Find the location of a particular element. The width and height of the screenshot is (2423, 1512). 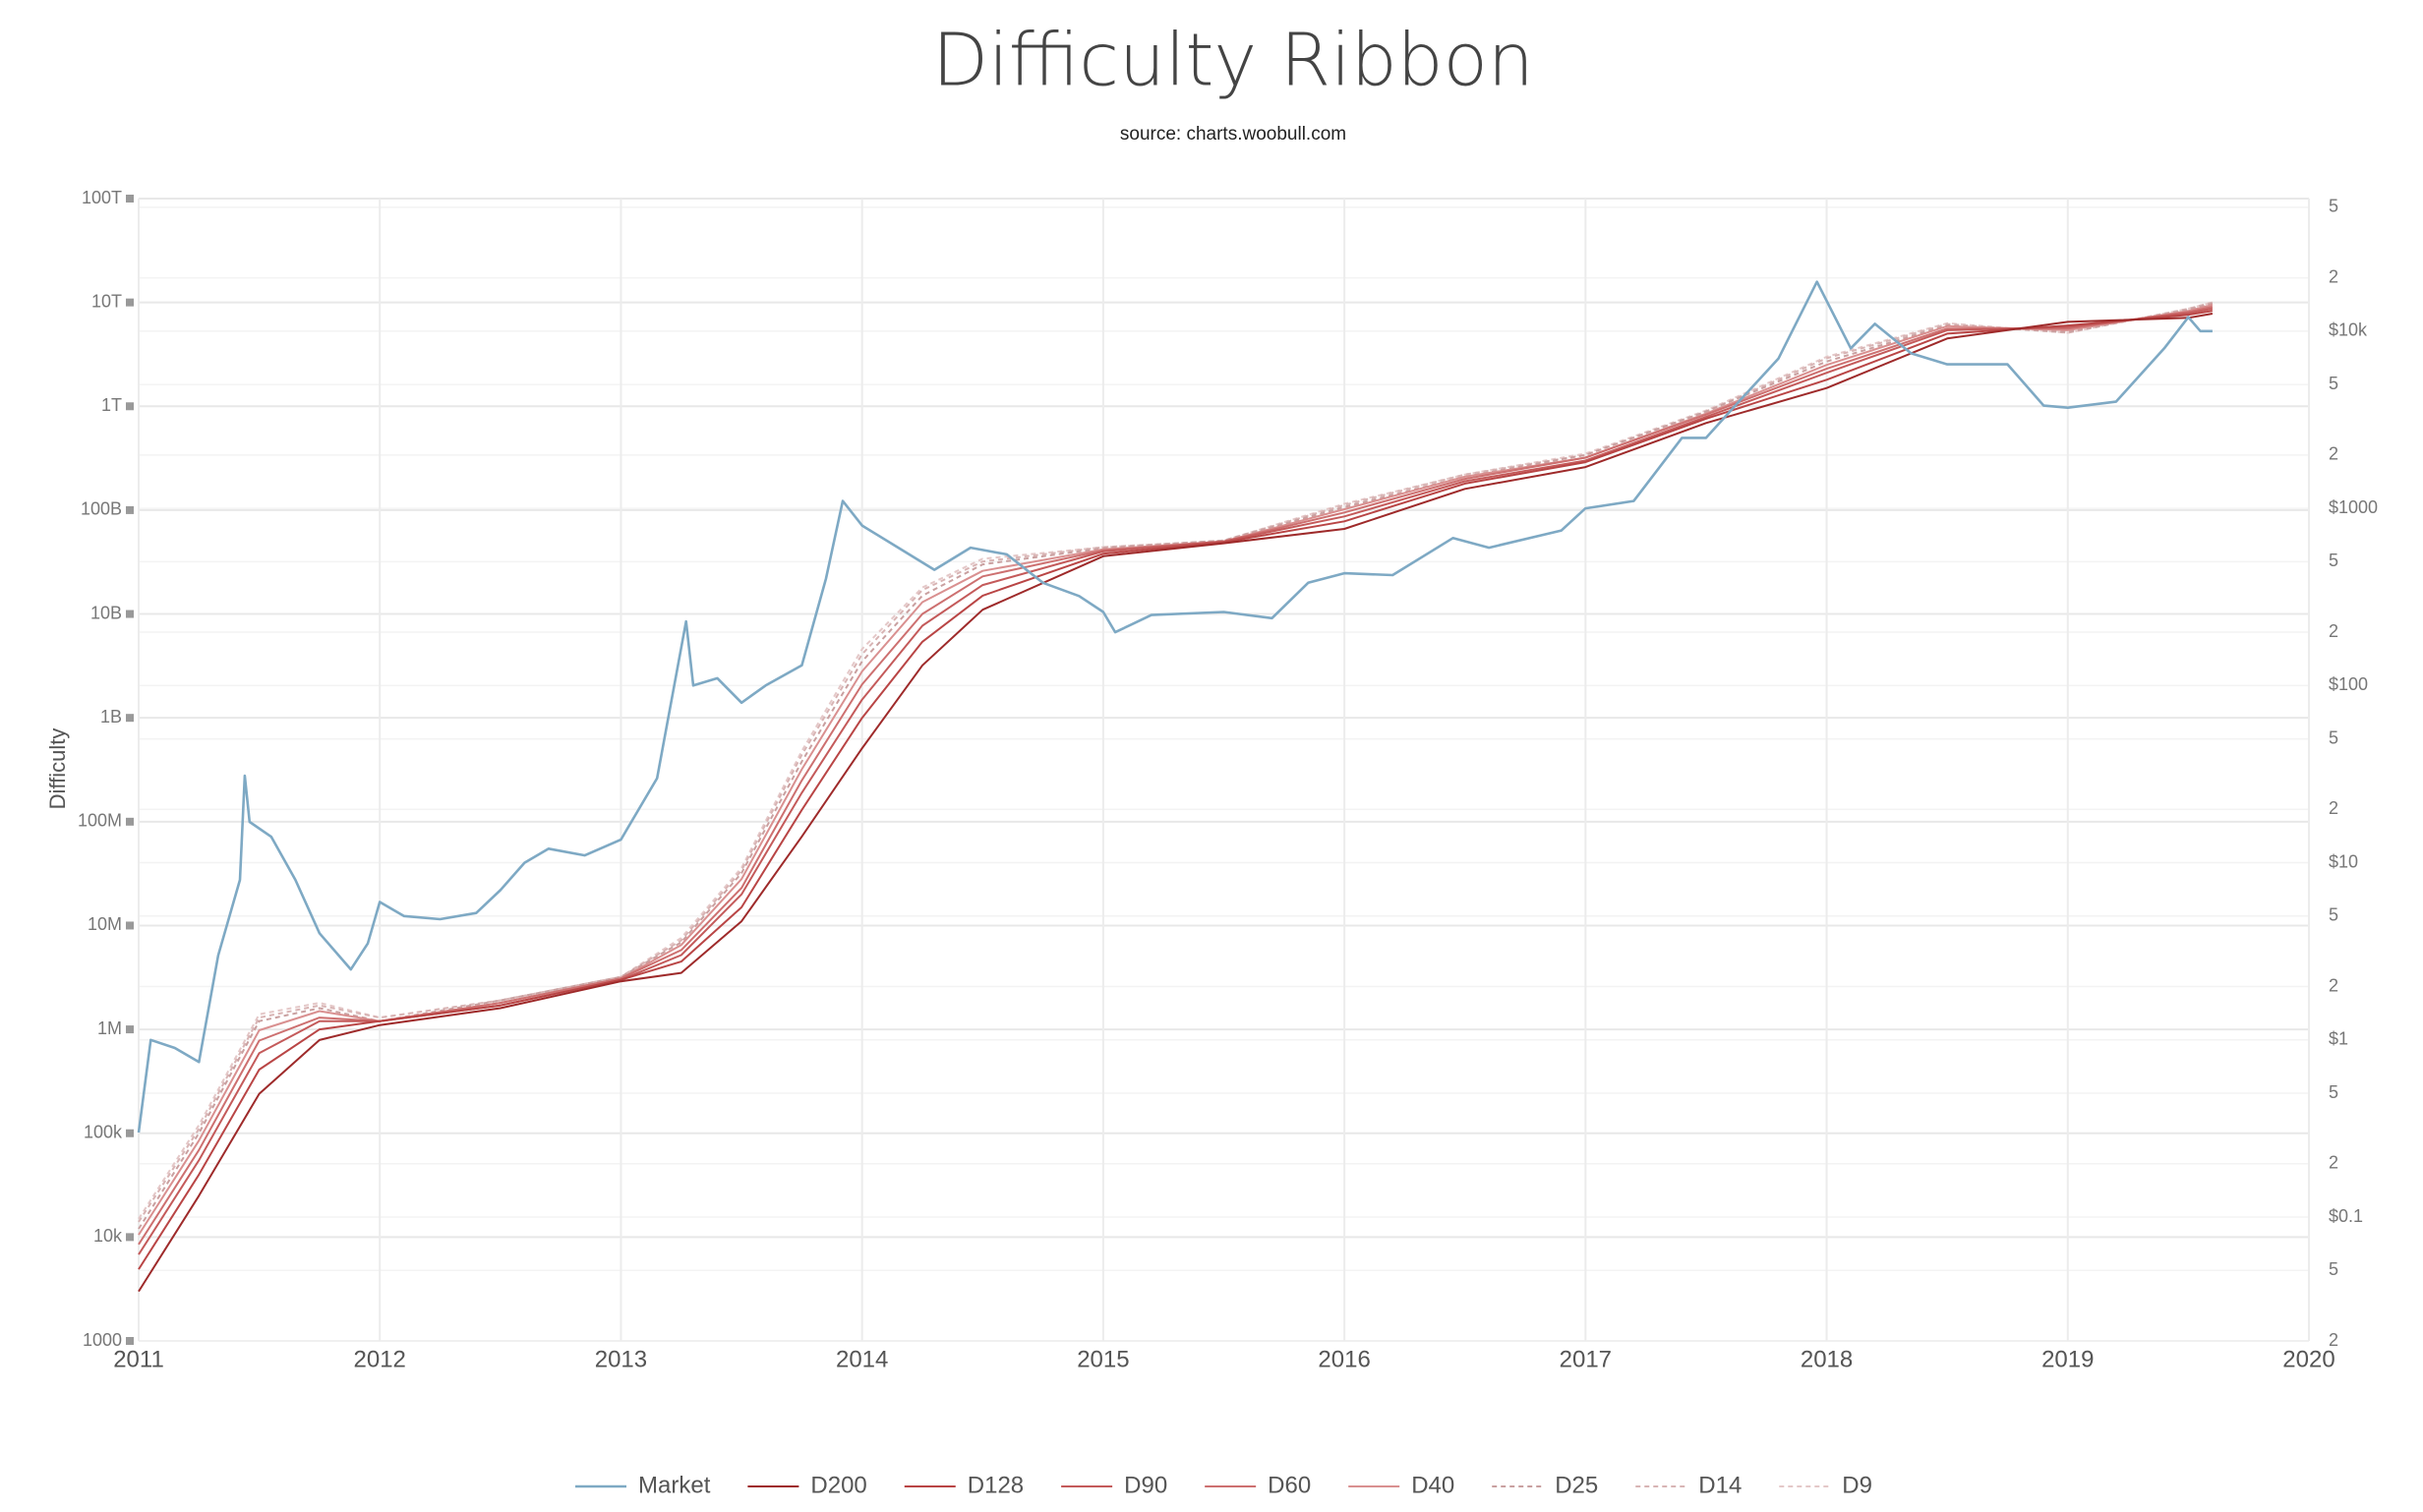

legend-item: D90 is located at coordinates (1114, 1485).